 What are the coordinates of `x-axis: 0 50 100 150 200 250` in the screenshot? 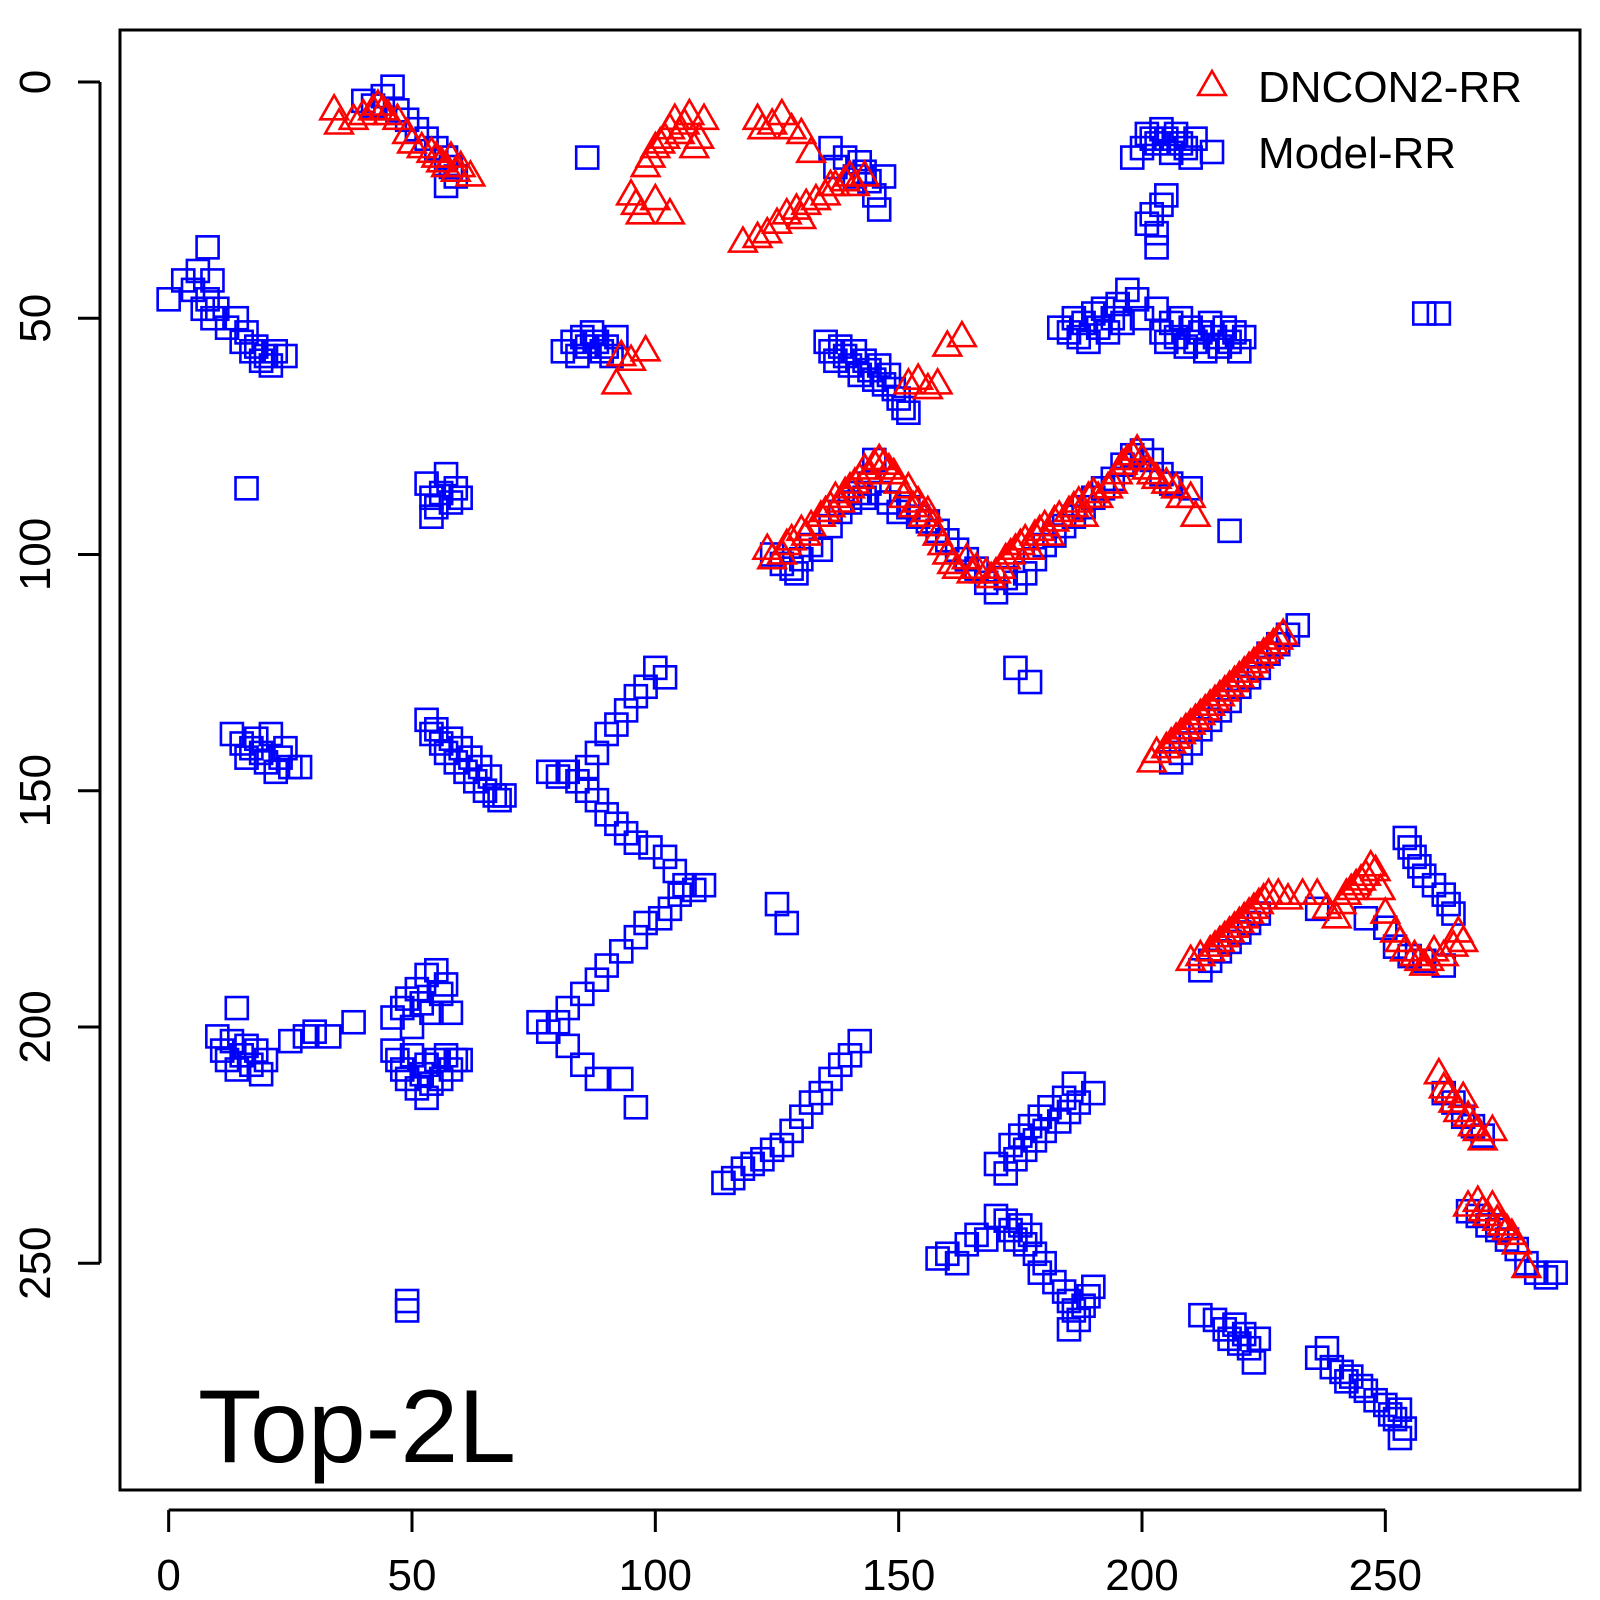 It's located at (789, 1554).